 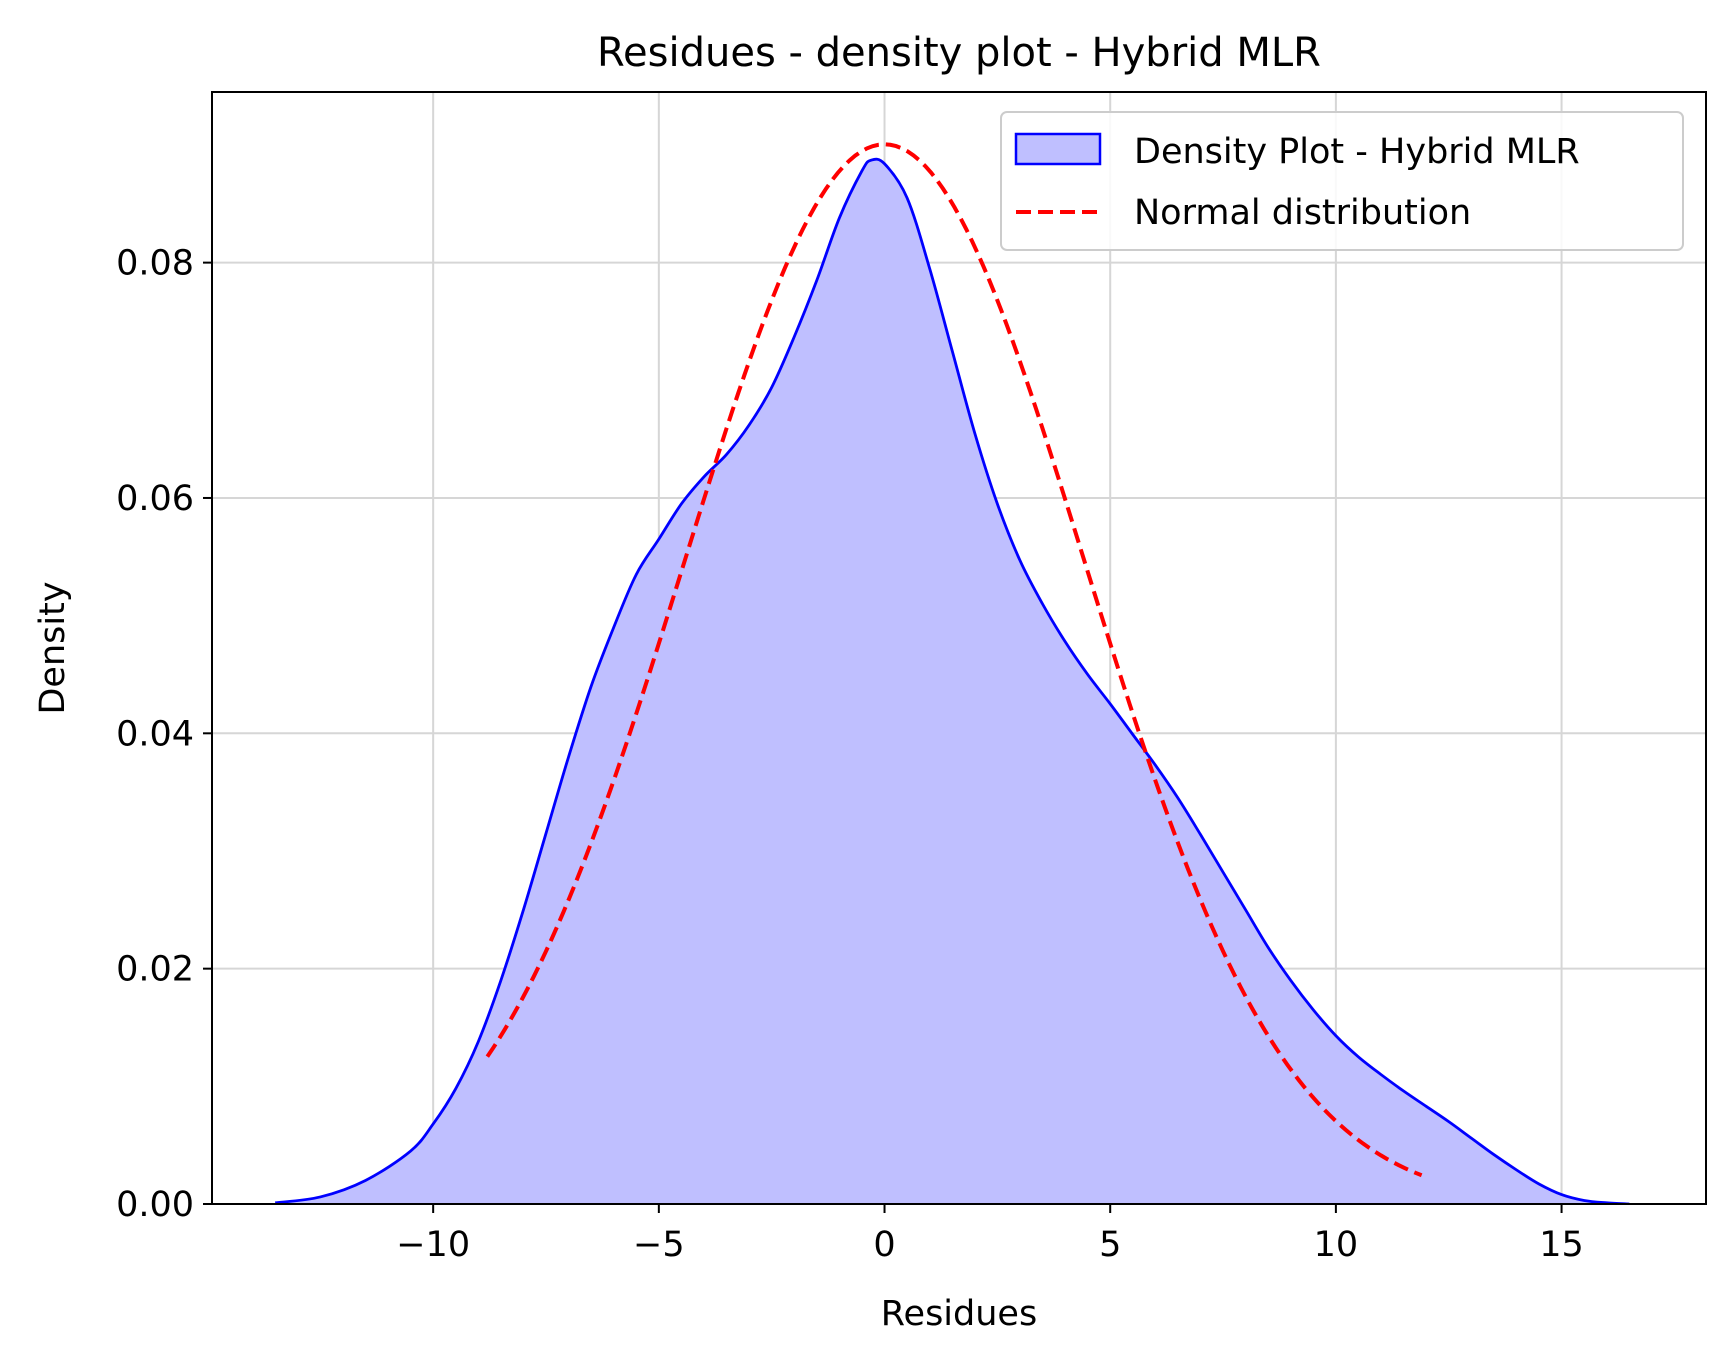 I want to click on legend-label-density: Density Plot - Hybrid MLR, so click(x=1357, y=152).